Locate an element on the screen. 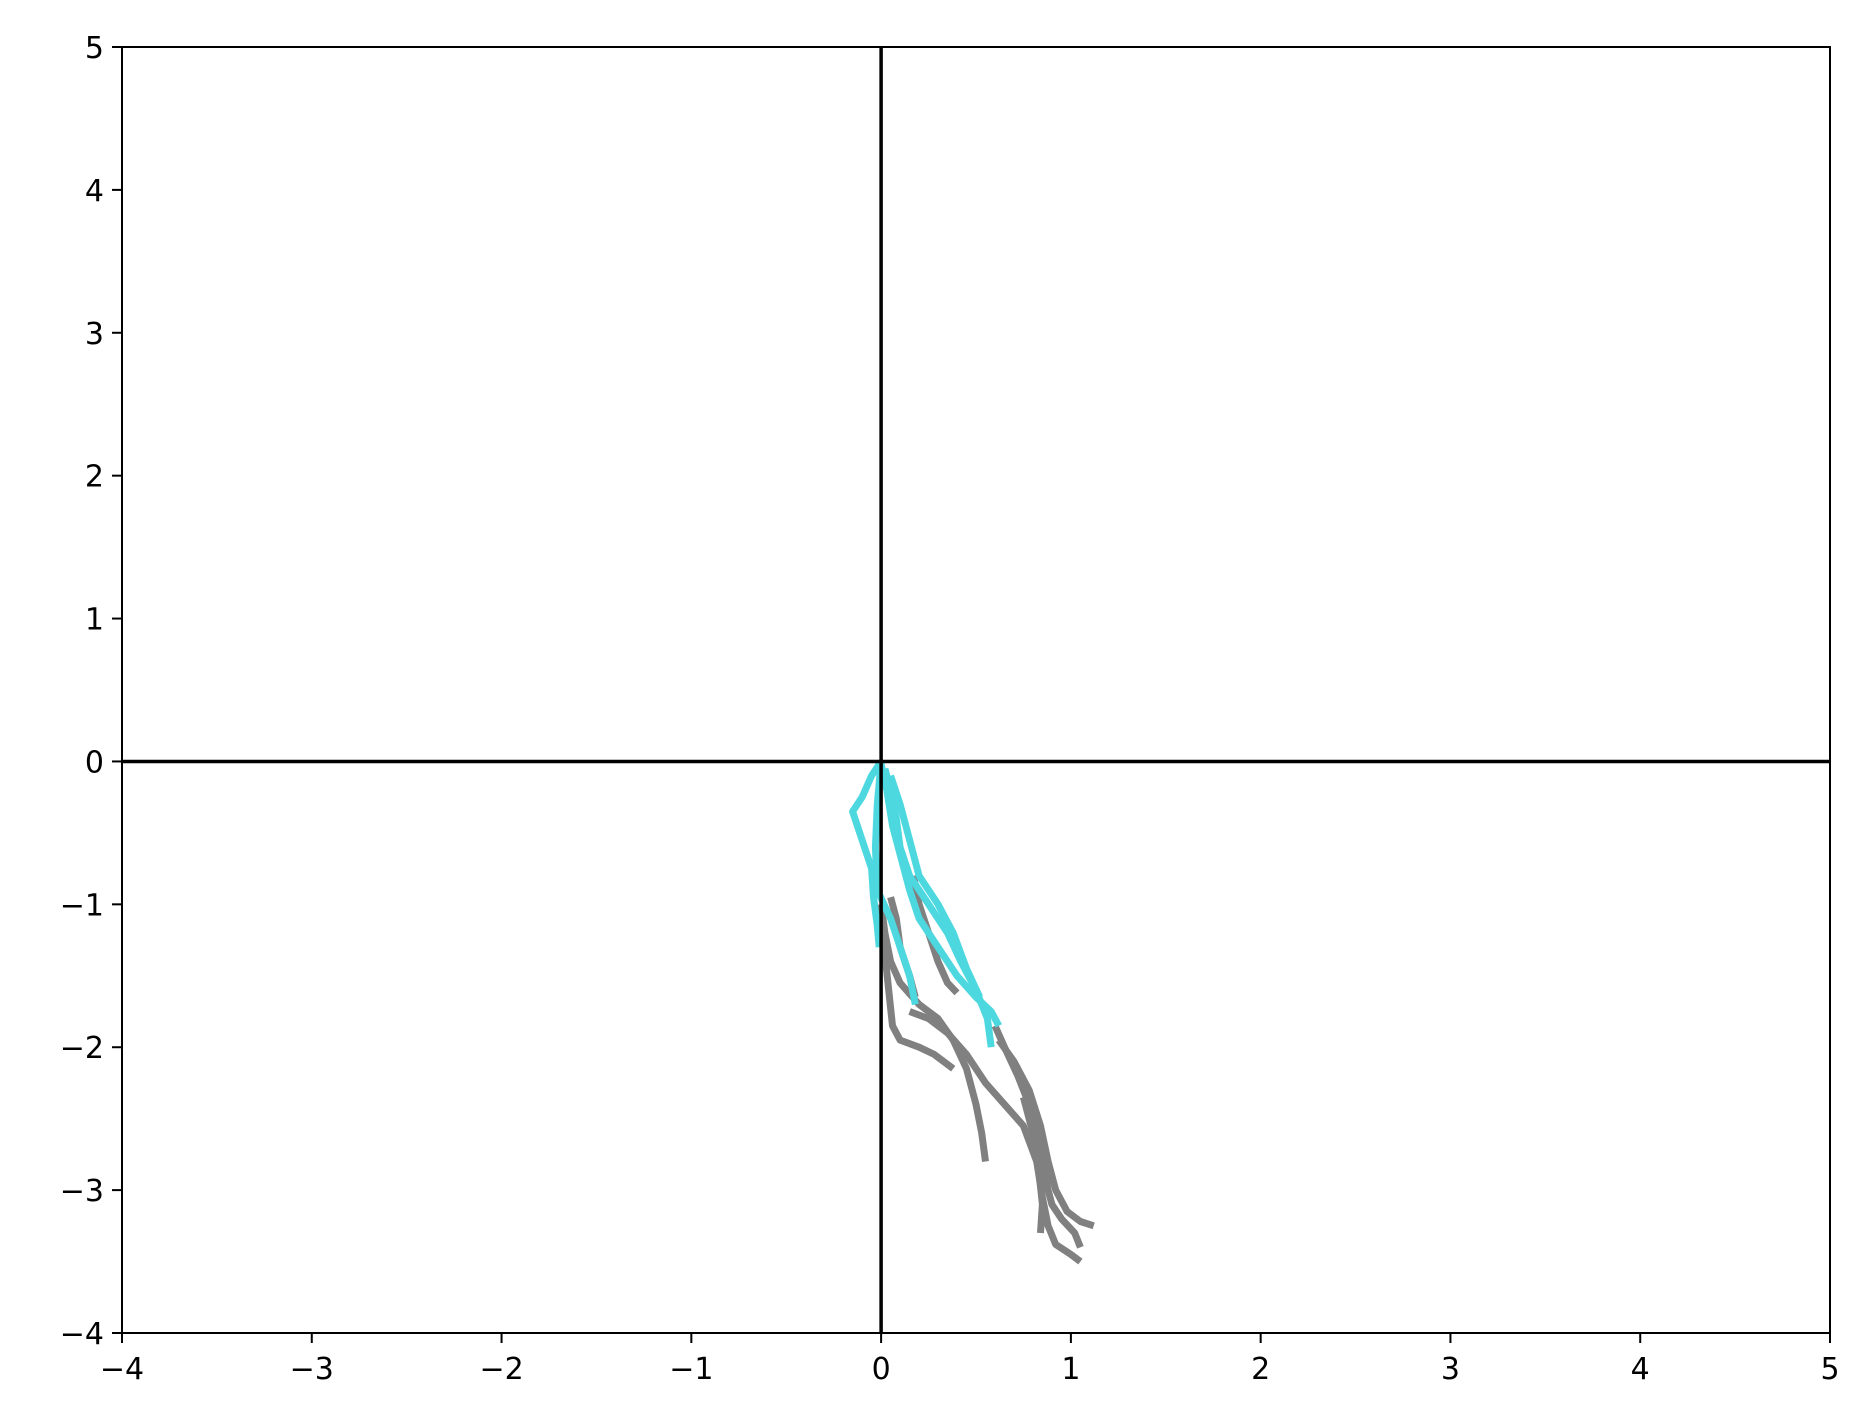 This screenshot has height=1426, width=1863. y-tick-label: 4 is located at coordinates (94, 191).